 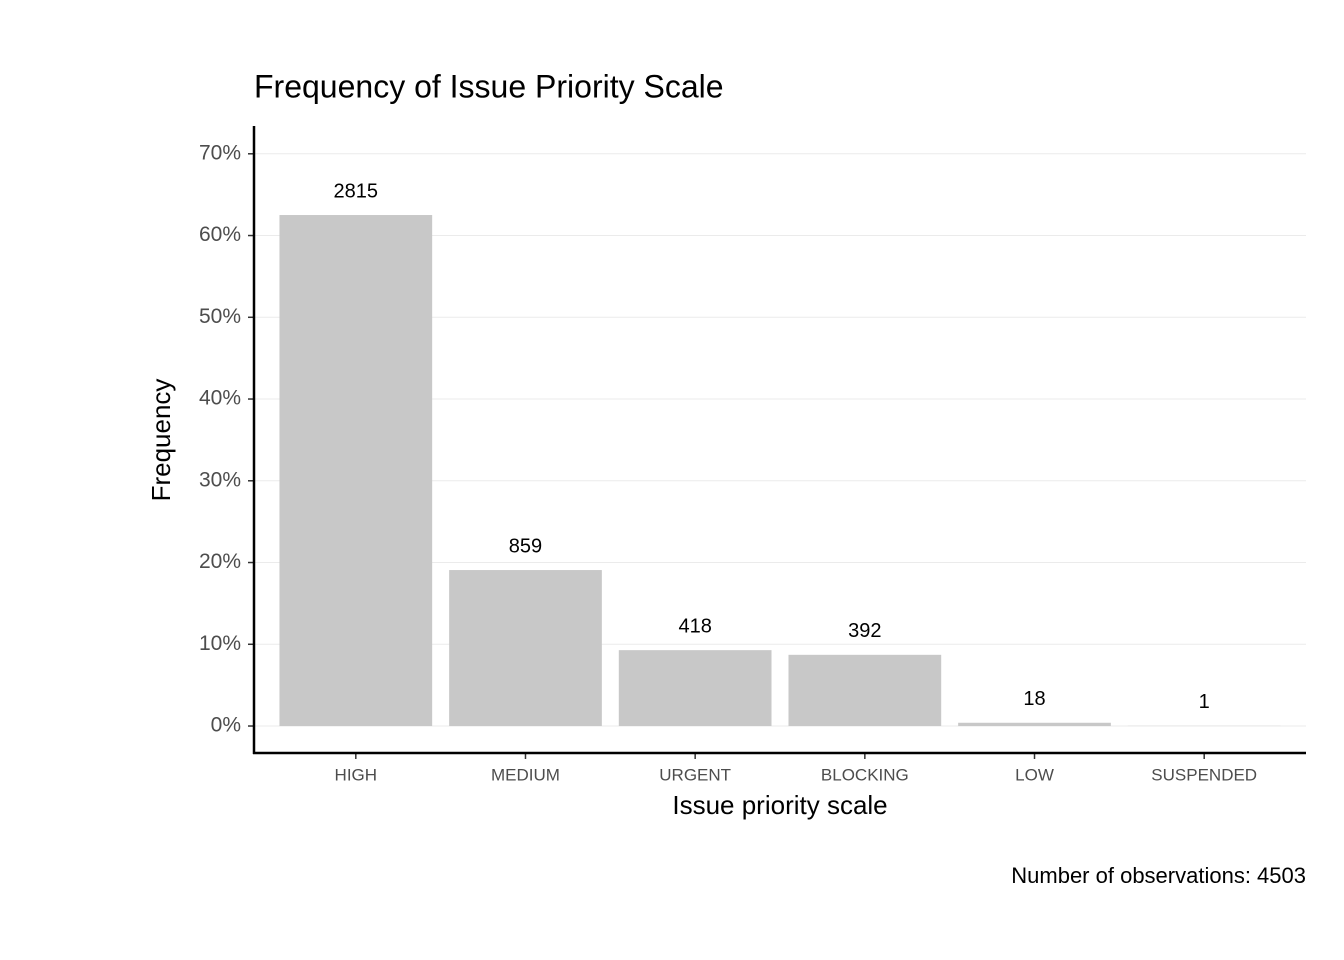 What do you see at coordinates (220, 398) in the screenshot?
I see `y-tick-label: 40%` at bounding box center [220, 398].